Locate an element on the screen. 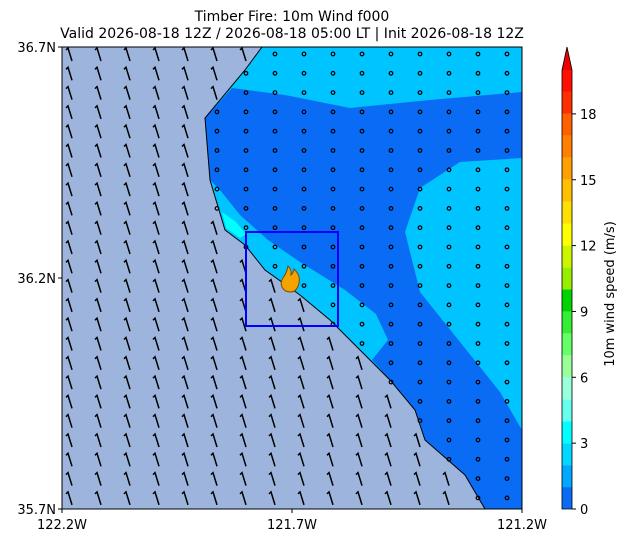 The height and width of the screenshot is (547, 628). colorbar-tick-label: 9 is located at coordinates (584, 312).